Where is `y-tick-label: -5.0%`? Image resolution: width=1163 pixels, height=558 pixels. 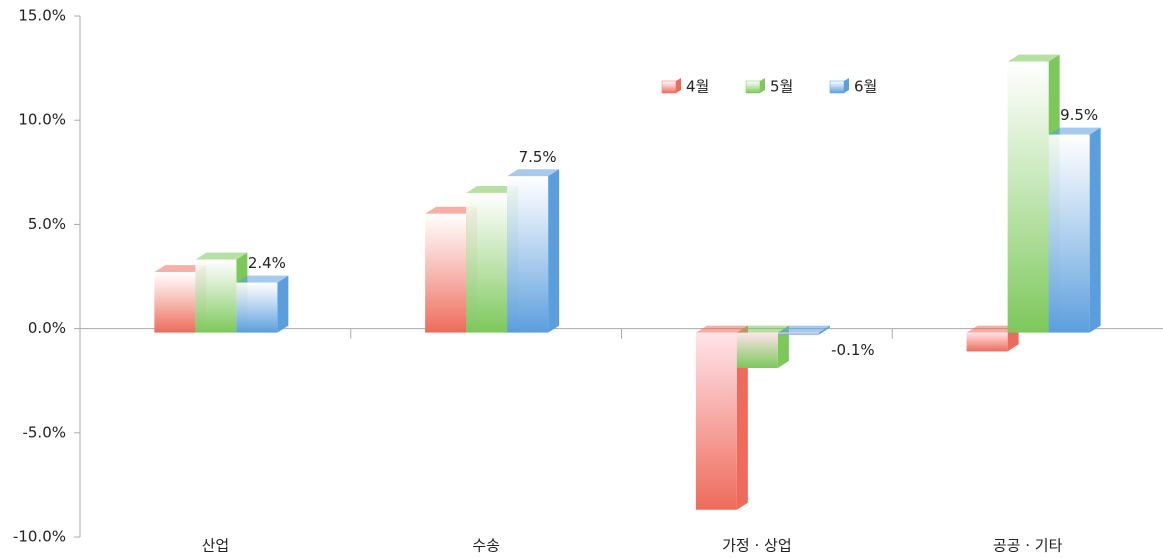
y-tick-label: -5.0% is located at coordinates (44, 432).